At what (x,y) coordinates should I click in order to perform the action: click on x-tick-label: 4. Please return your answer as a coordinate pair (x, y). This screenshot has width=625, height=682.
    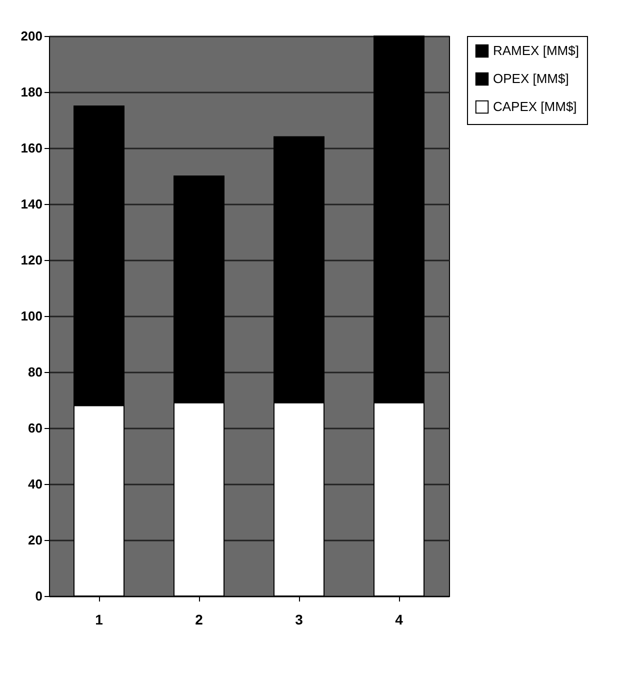
    Looking at the image, I should click on (399, 620).